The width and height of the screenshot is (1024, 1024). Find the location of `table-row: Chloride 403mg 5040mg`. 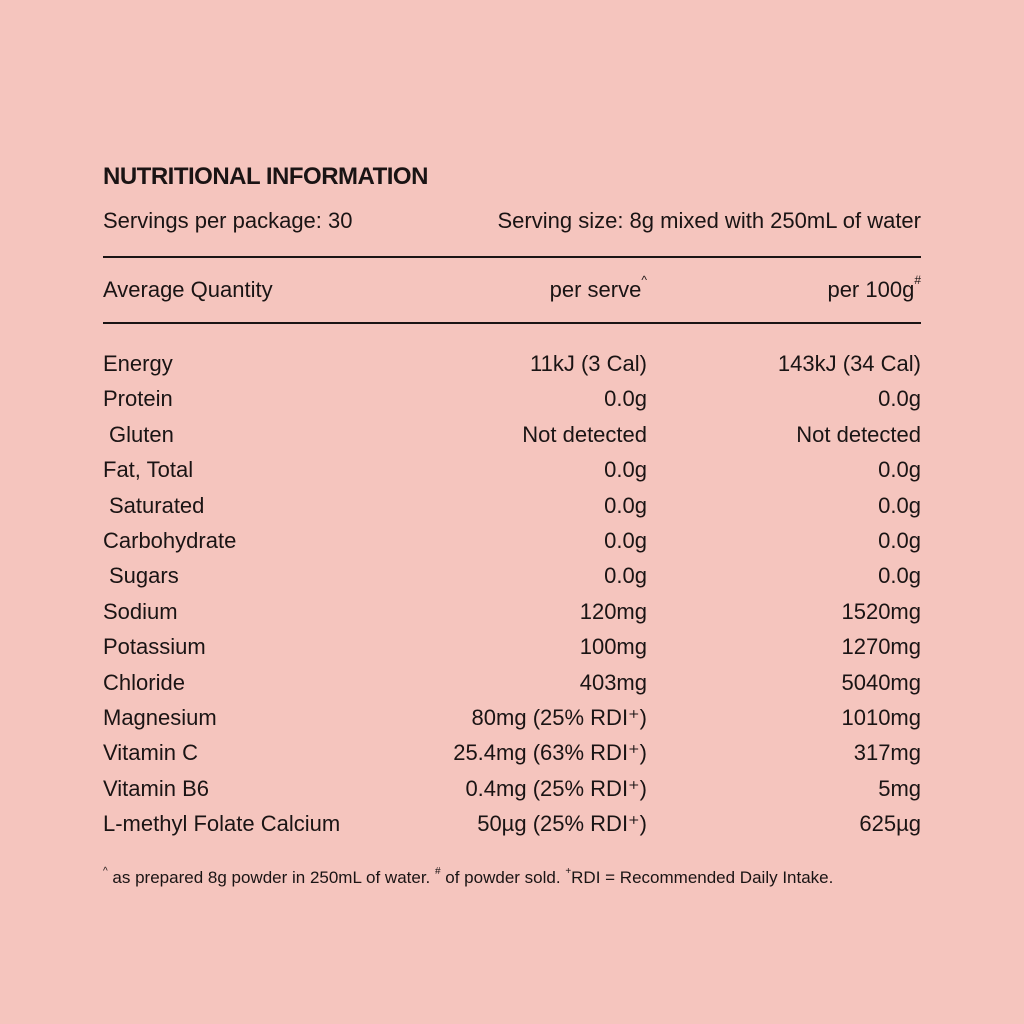

table-row: Chloride 403mg 5040mg is located at coordinates (512, 682).